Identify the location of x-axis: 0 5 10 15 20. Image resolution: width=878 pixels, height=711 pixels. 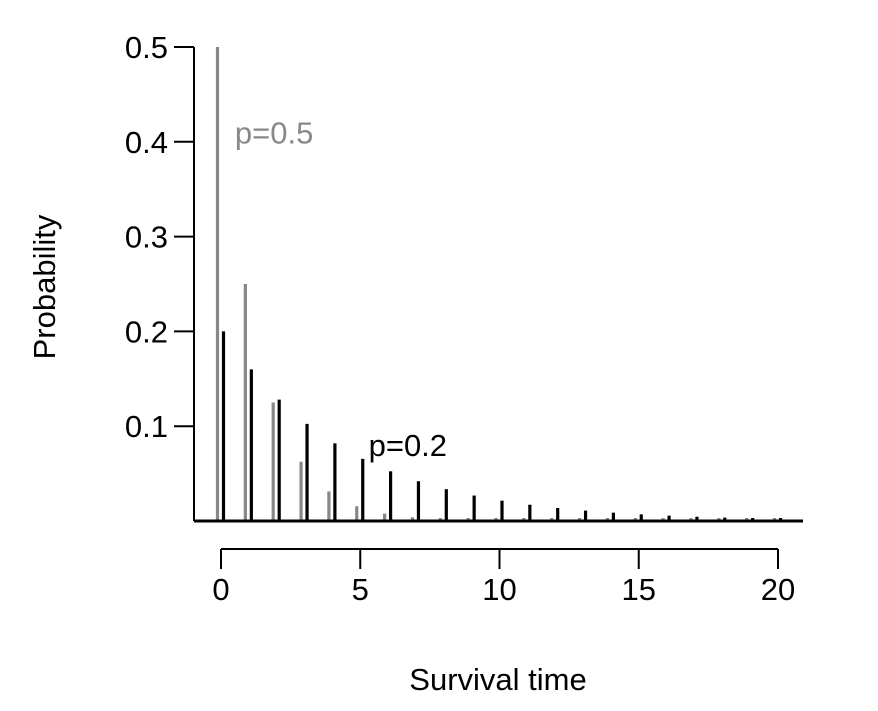
(503, 577).